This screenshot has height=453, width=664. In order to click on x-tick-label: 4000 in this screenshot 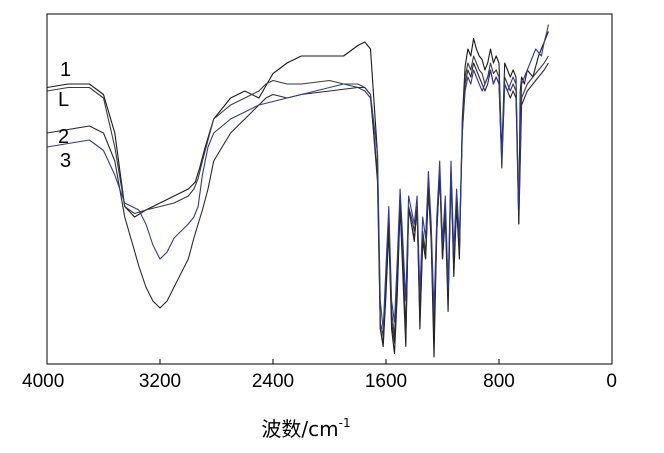, I will do `click(43, 381)`.